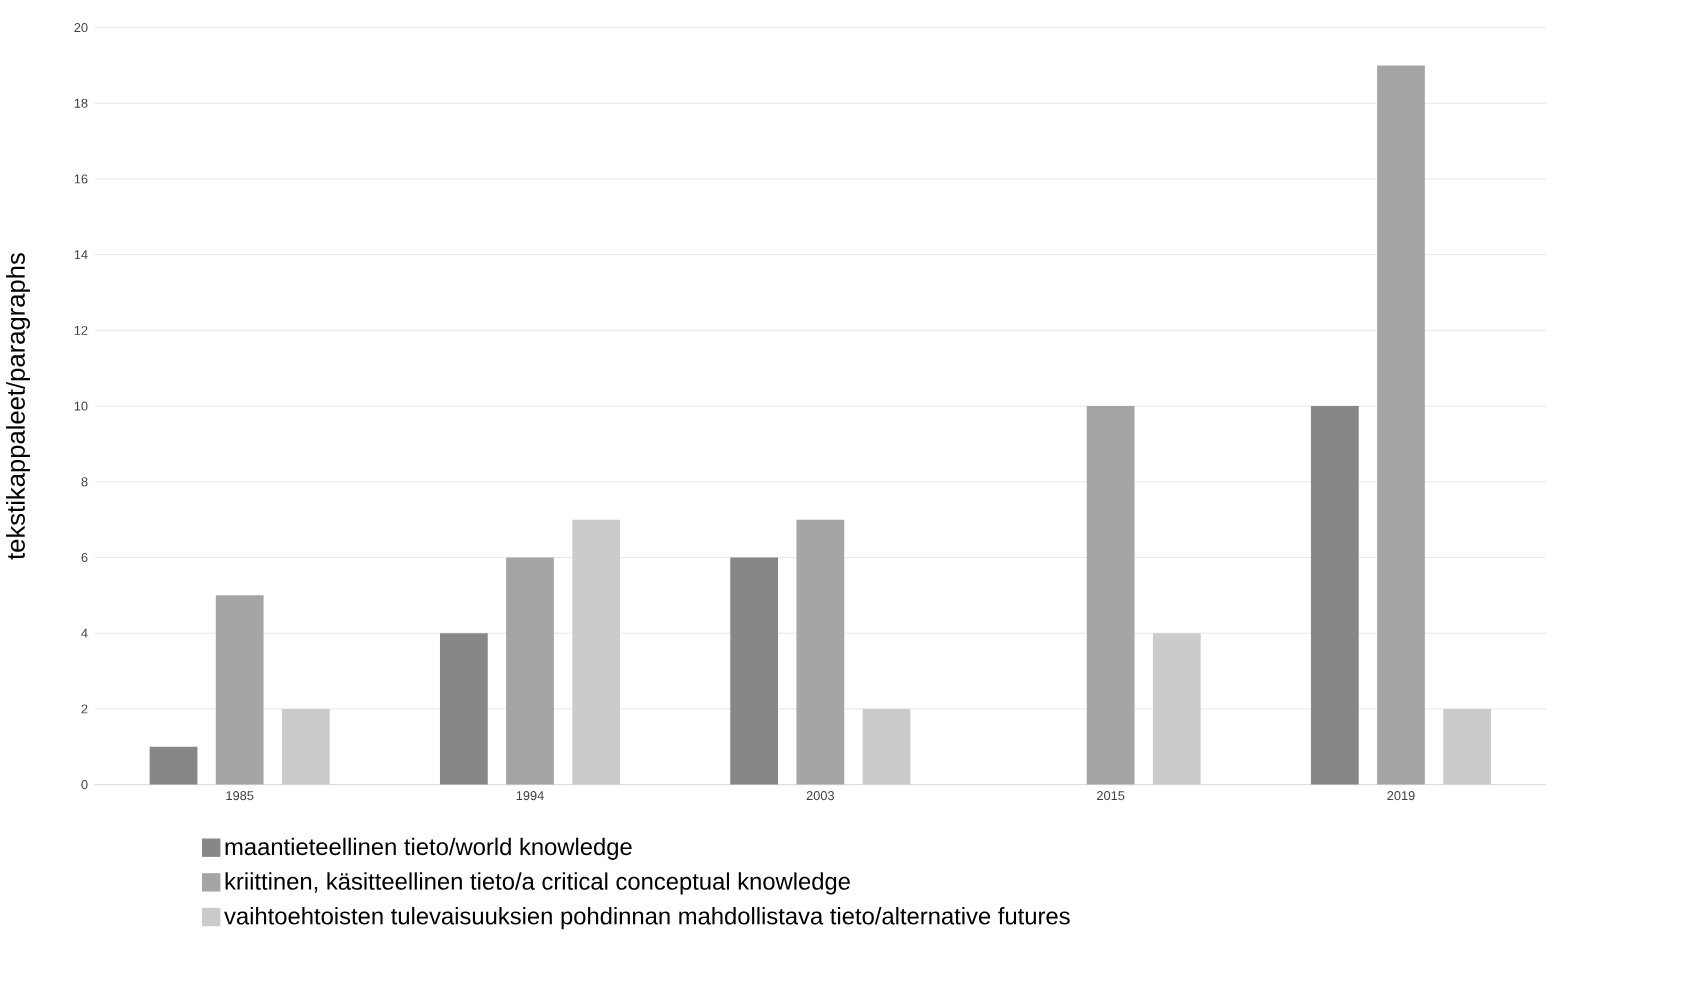 The image size is (1706, 988). I want to click on legend-label: vaihtoehtoisten tulevaisuuksien pohdinnan mahdollistava tieto/alternative futures, so click(647, 917).